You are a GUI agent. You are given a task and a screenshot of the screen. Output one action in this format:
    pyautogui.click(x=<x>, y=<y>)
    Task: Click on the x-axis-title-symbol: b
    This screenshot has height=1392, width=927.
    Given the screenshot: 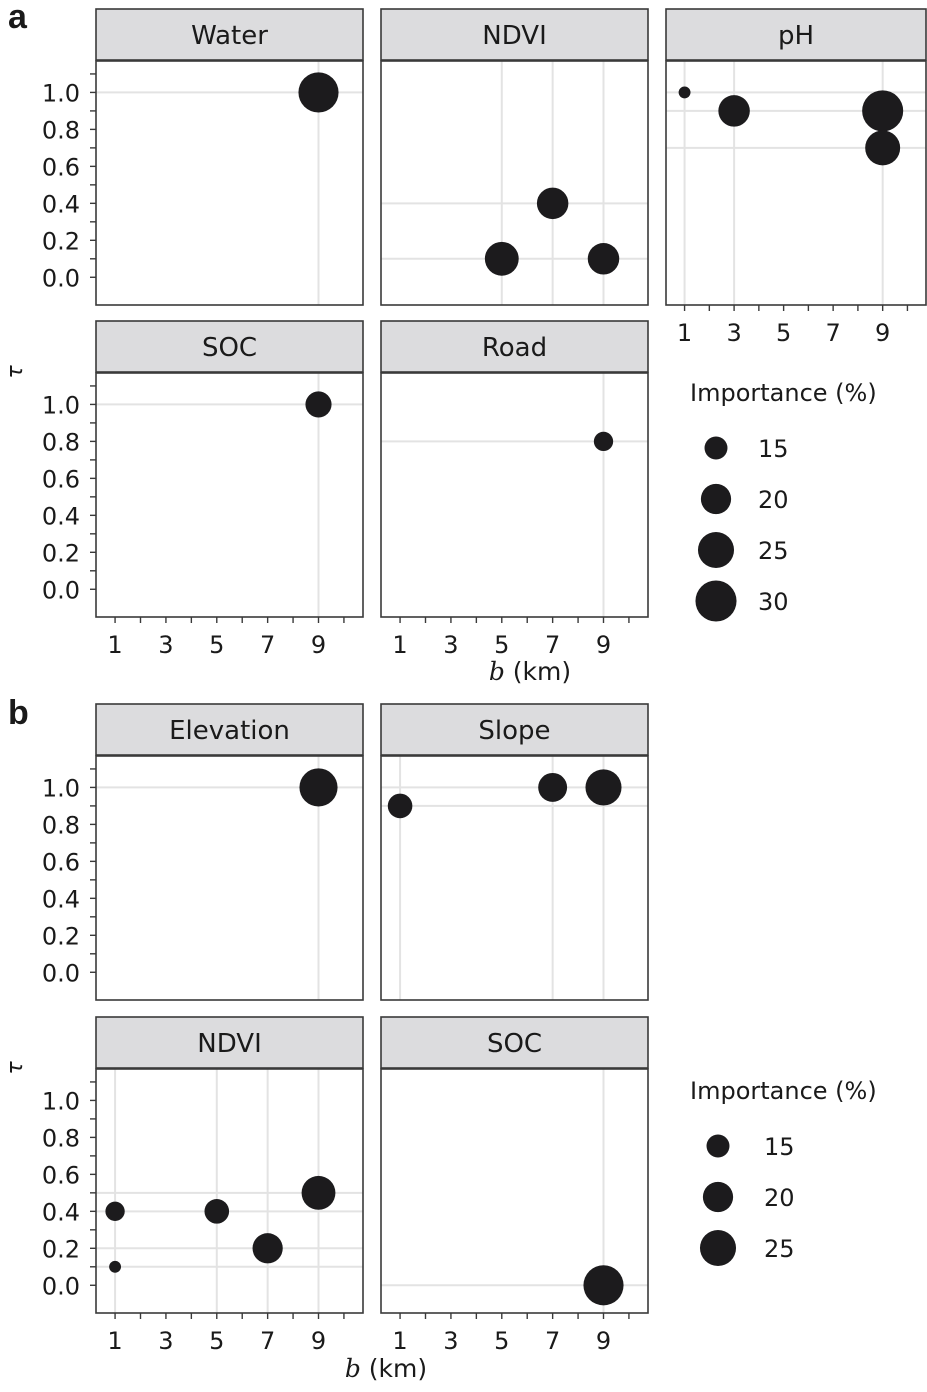 What is the action you would take?
    pyautogui.click(x=353, y=1368)
    